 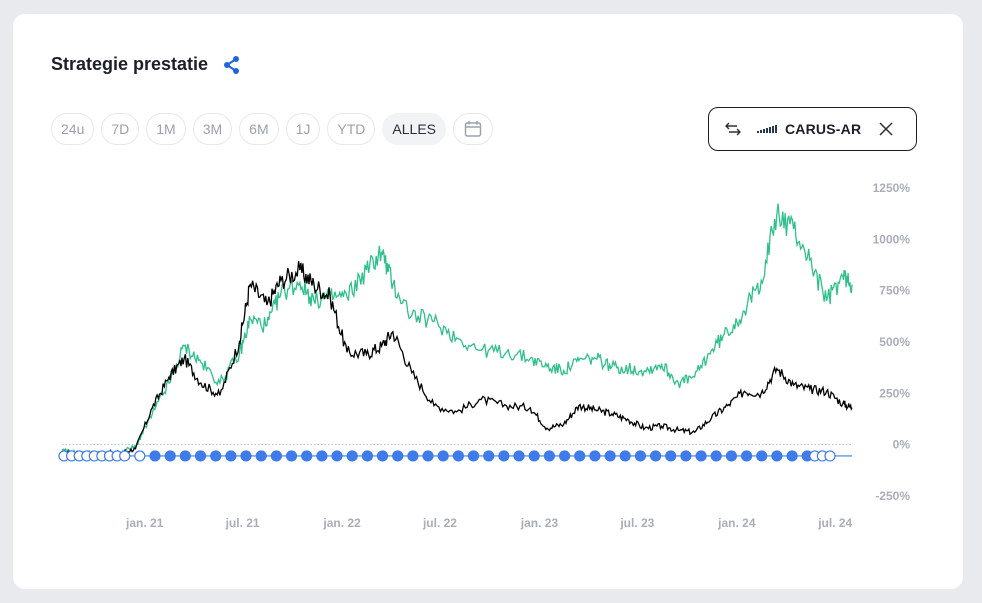 I want to click on trade-markers, so click(x=447, y=456).